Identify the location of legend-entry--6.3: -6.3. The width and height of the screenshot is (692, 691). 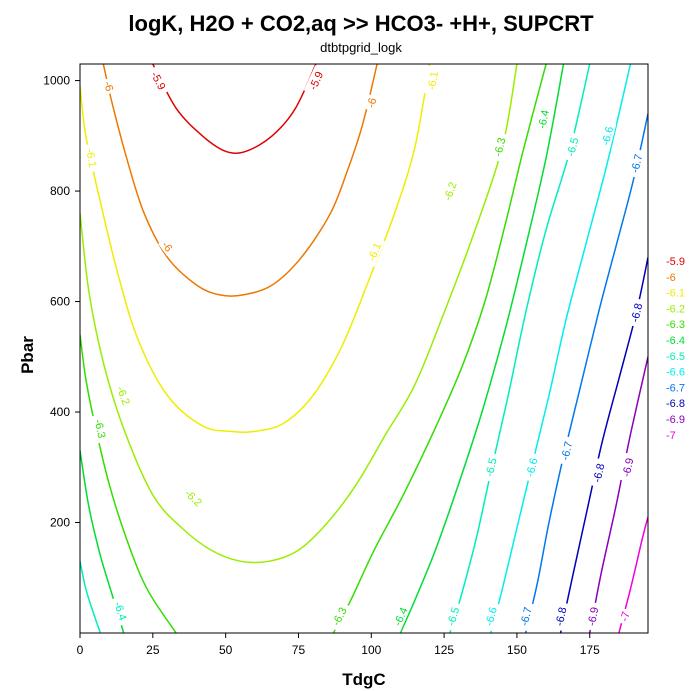
(675, 325).